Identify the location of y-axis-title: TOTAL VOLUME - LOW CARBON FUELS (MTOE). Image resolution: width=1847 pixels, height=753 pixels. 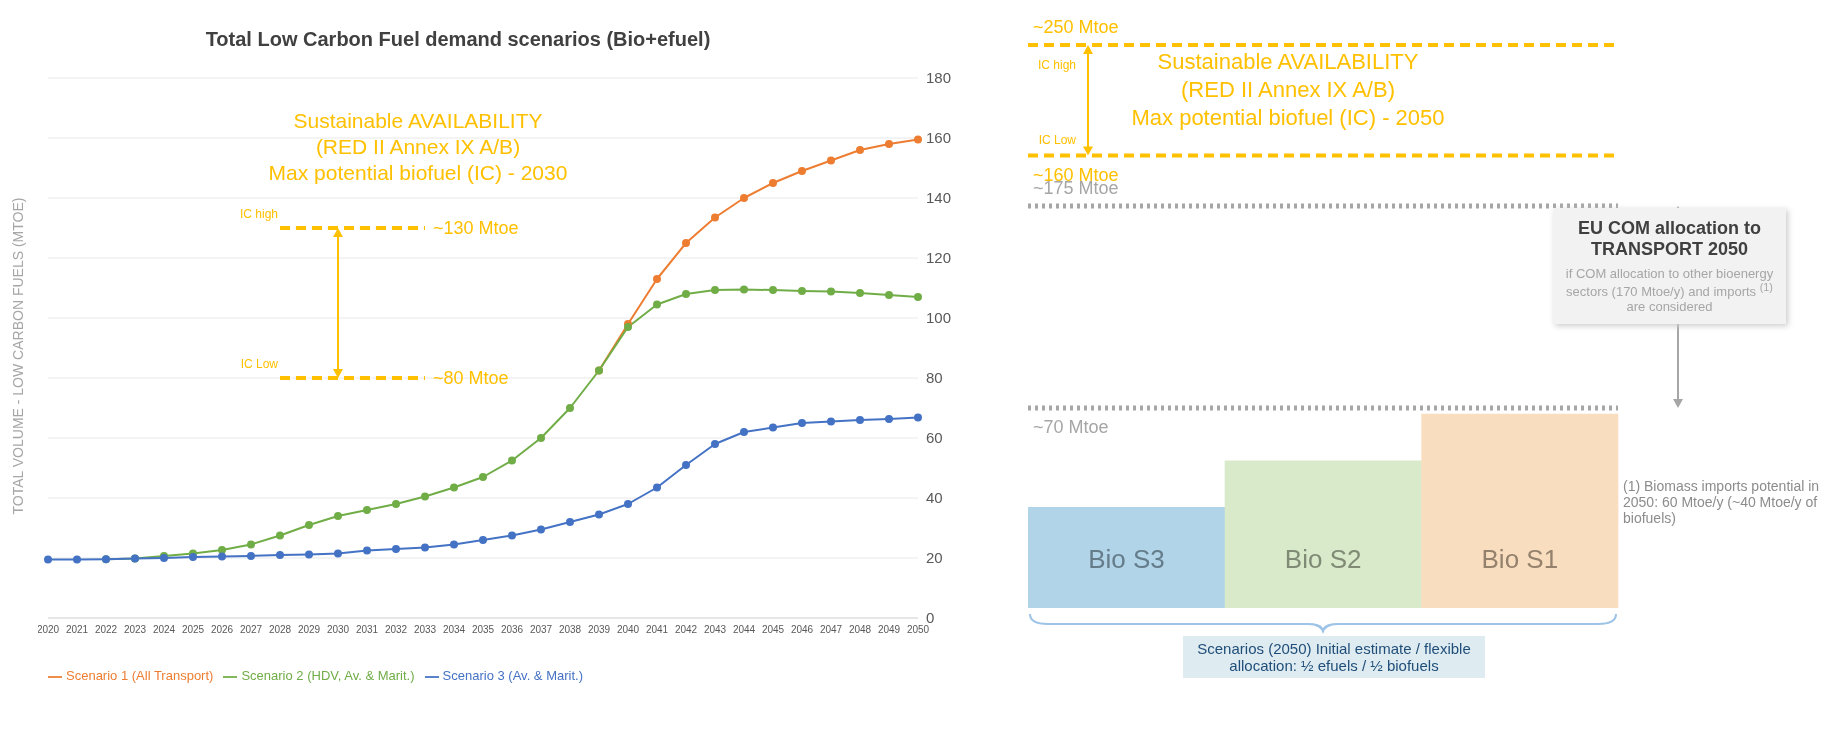
(18, 356).